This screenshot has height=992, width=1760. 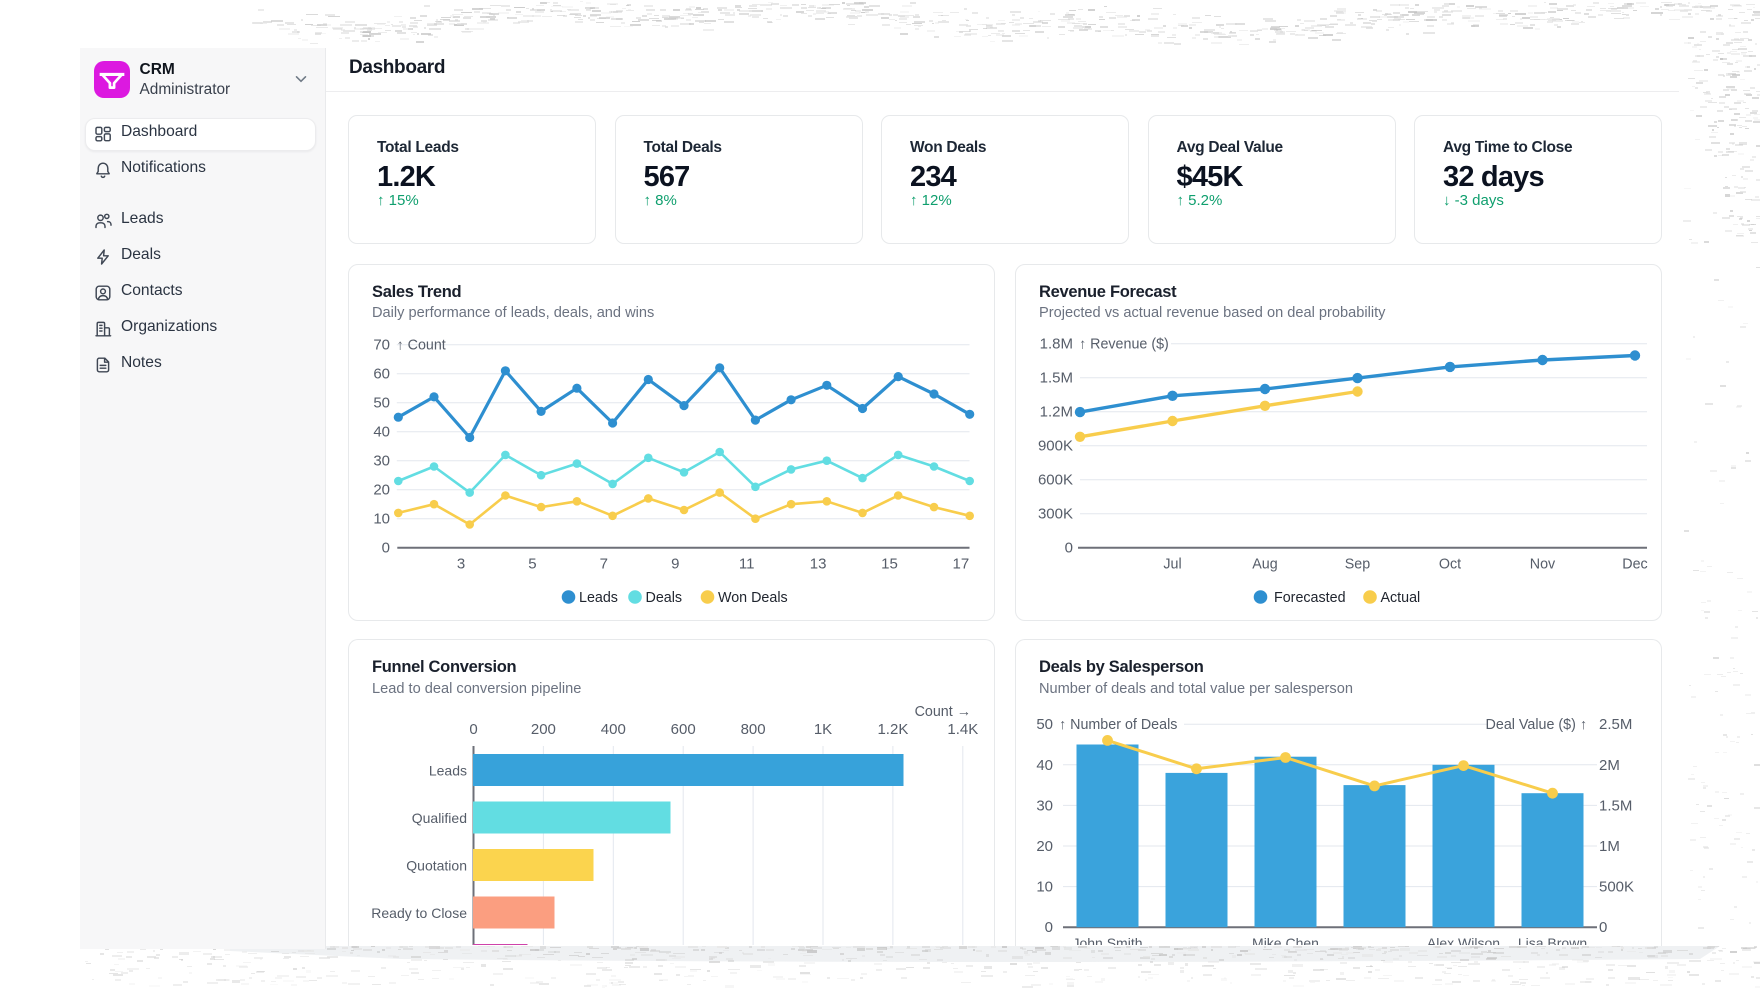 What do you see at coordinates (1055, 513) in the screenshot?
I see `svg-text: 300K` at bounding box center [1055, 513].